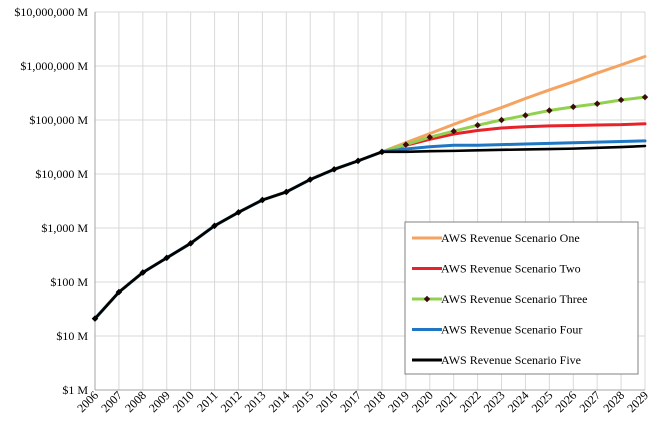 Image resolution: width=657 pixels, height=435 pixels. What do you see at coordinates (427, 299) in the screenshot?
I see `legend-swatch-marker` at bounding box center [427, 299].